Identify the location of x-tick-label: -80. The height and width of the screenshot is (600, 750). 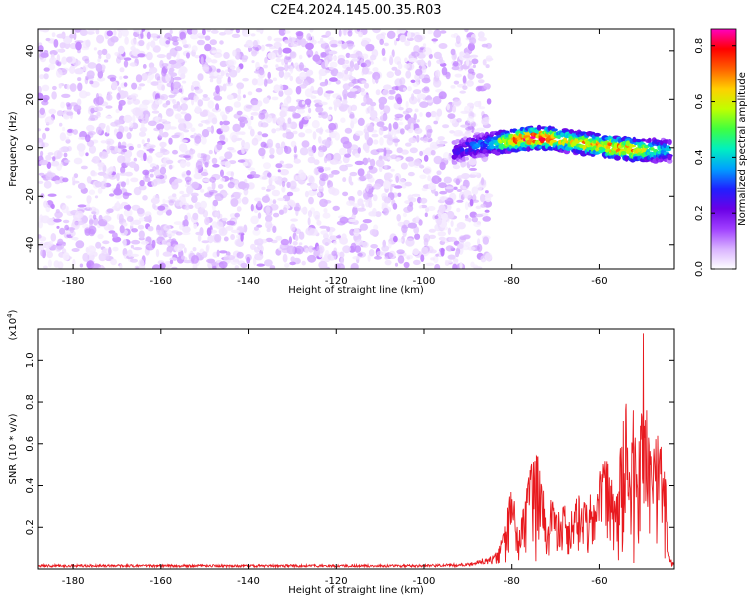
(512, 581).